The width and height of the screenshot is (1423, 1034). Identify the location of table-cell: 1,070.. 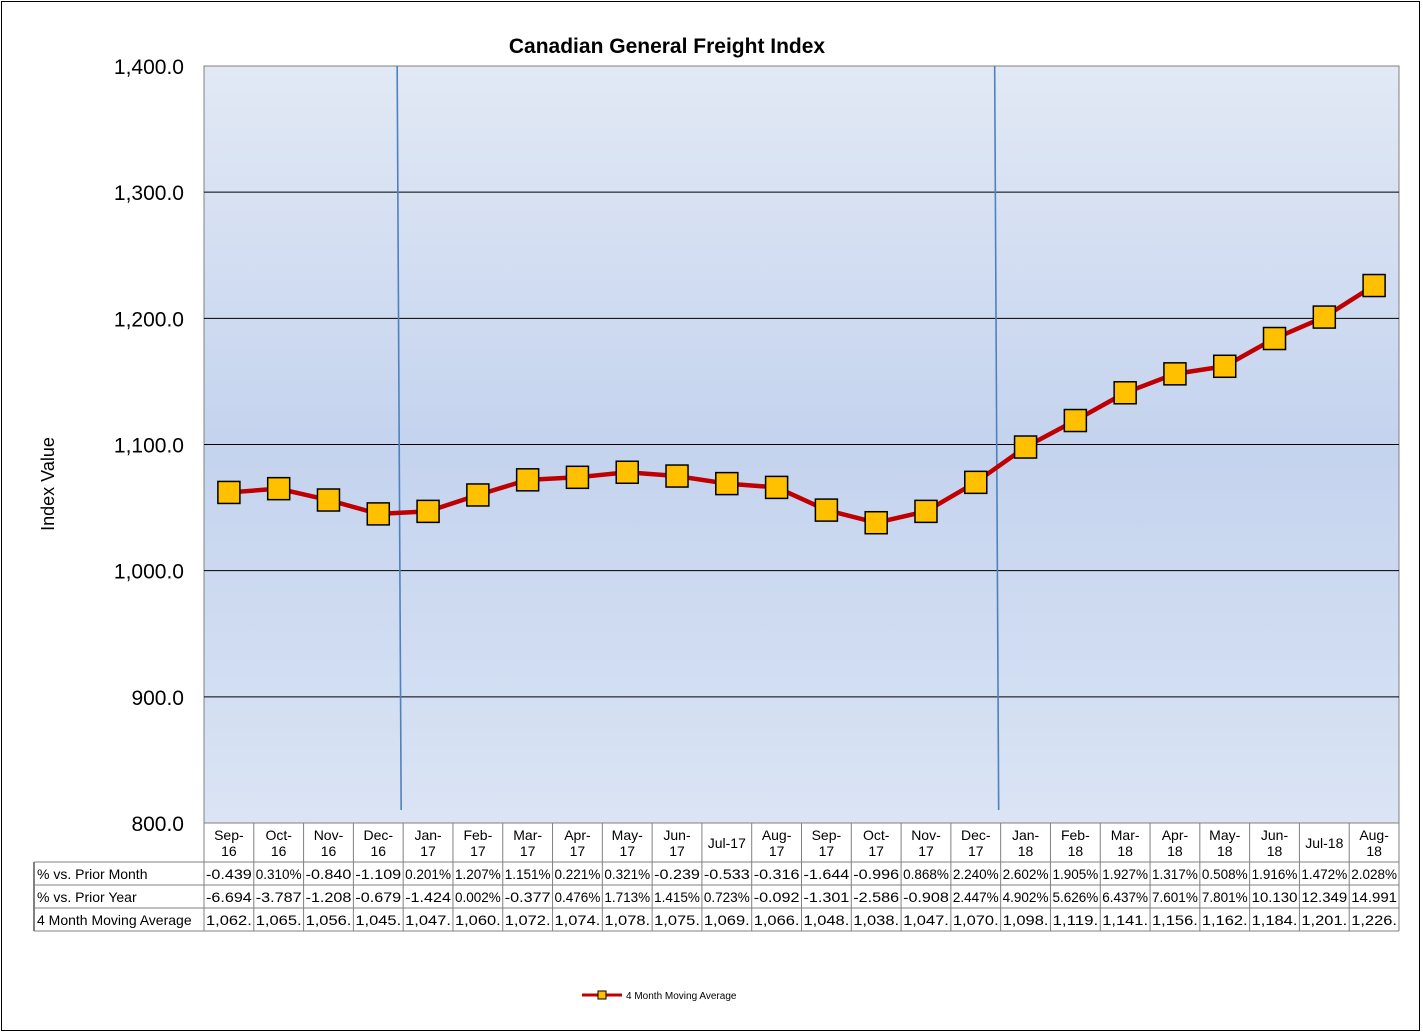
(976, 920).